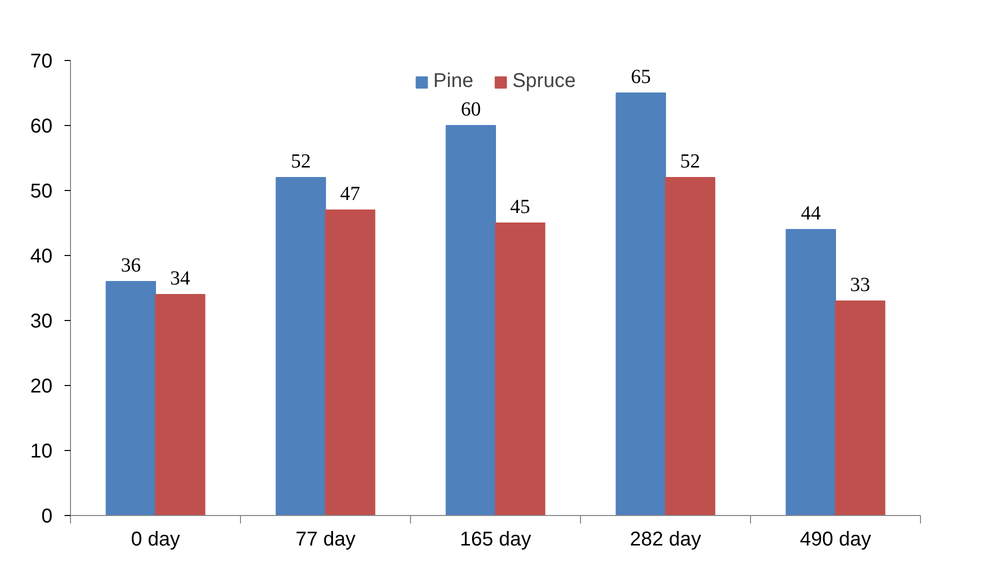 Image resolution: width=981 pixels, height=582 pixels. What do you see at coordinates (453, 81) in the screenshot?
I see `legend-label: Pine` at bounding box center [453, 81].